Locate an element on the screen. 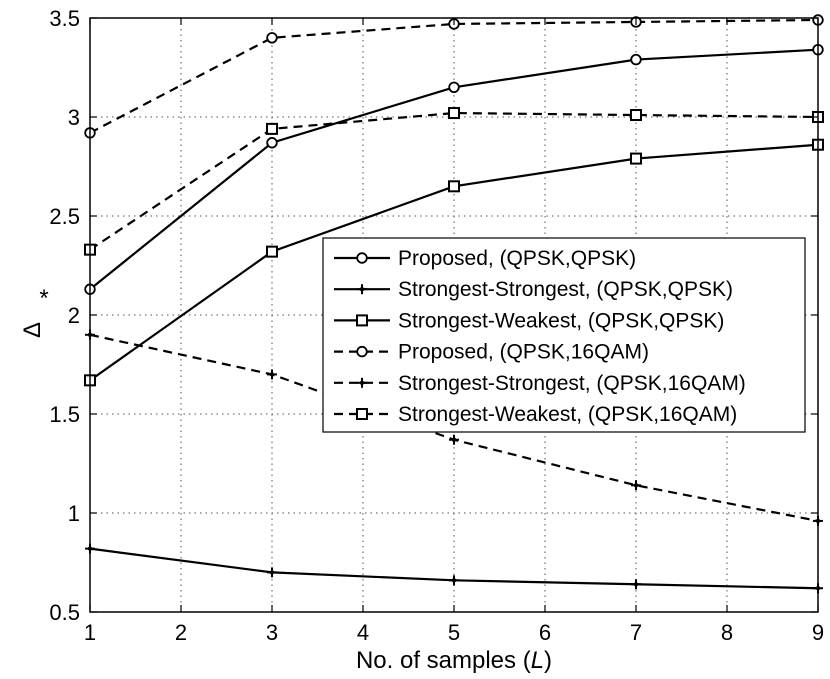 The image size is (830, 679). y-tick-label: 2.5 is located at coordinates (64, 216).